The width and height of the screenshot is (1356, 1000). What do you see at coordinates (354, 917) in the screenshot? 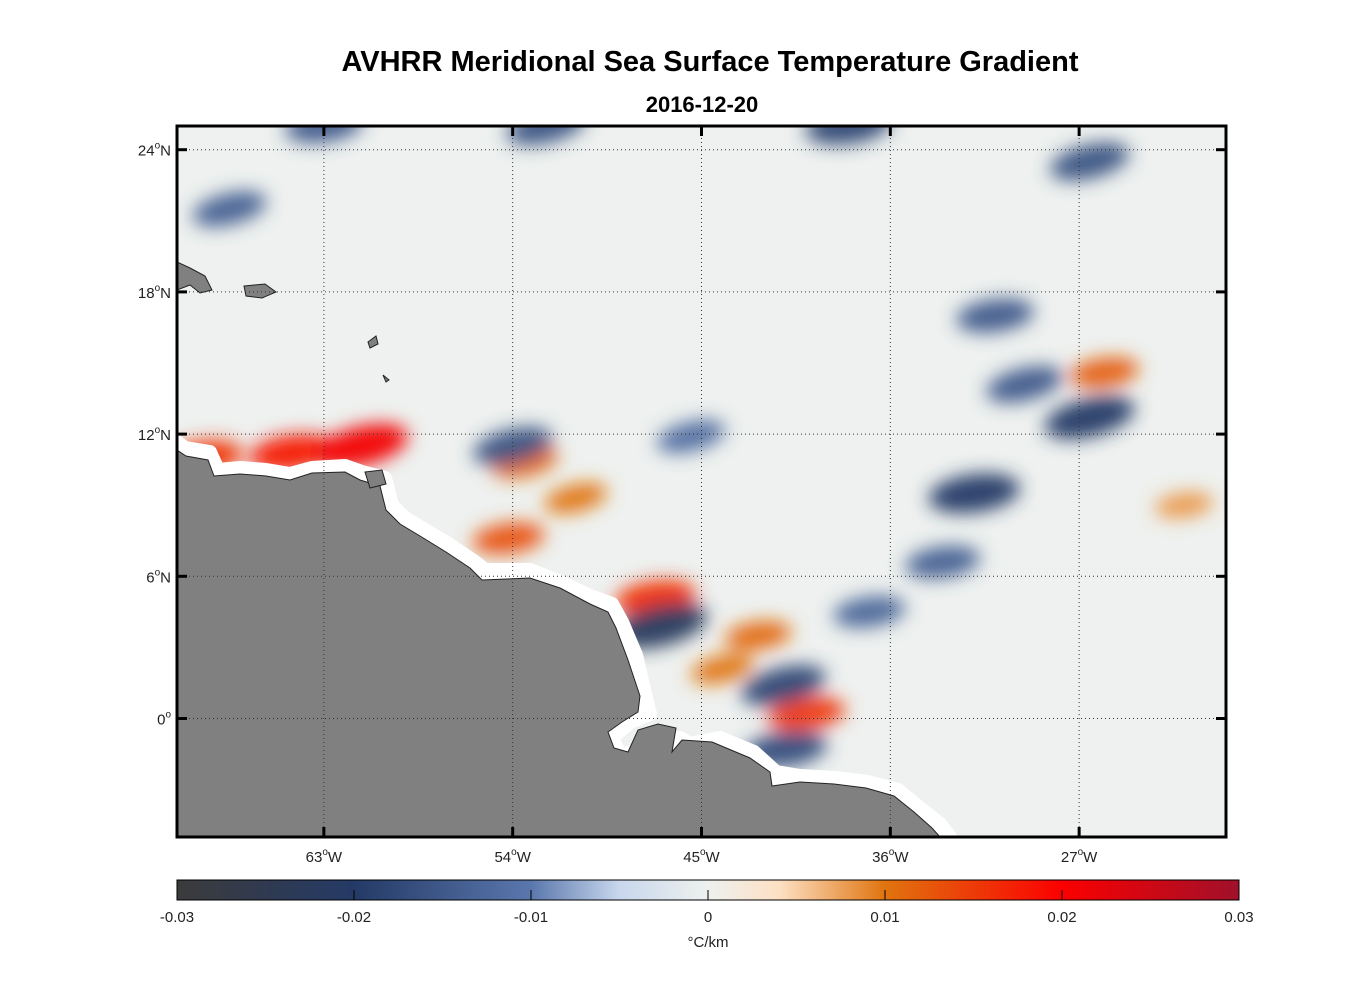
I see `colorbar-tick-label: -0.02` at bounding box center [354, 917].